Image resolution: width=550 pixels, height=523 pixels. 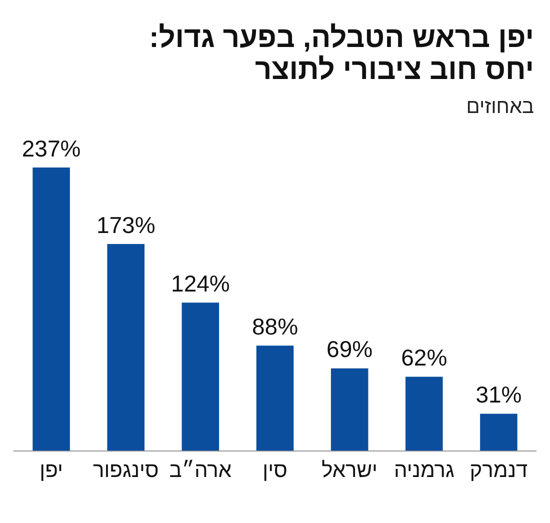 What do you see at coordinates (424, 470) in the screenshot?
I see `x-tick-label: גרמניה` at bounding box center [424, 470].